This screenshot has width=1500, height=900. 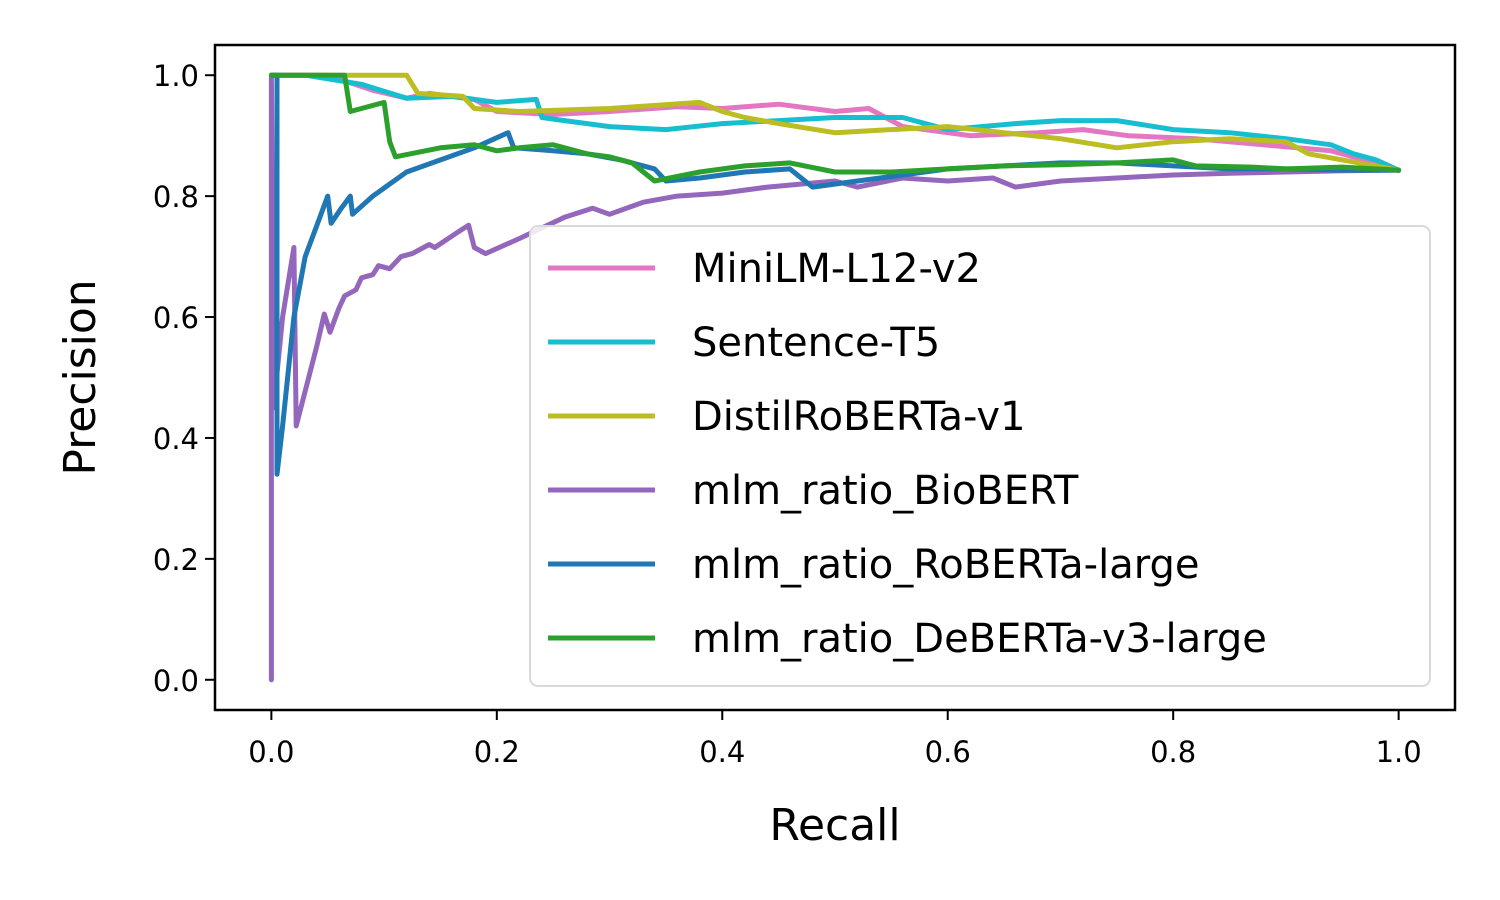 What do you see at coordinates (885, 491) in the screenshot?
I see `legend-label: mlm_ratio_BioBERT` at bounding box center [885, 491].